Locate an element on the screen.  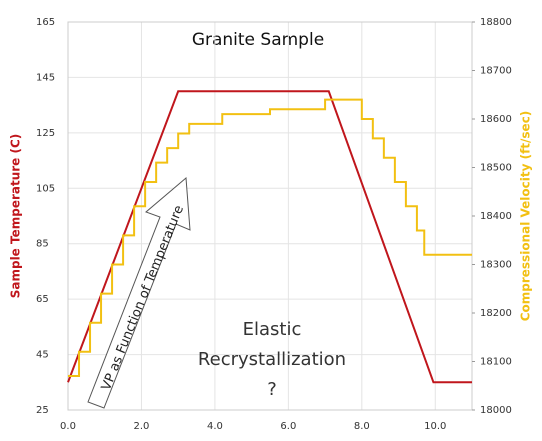
y-tick-label: 125 is located at coordinates (45, 133).